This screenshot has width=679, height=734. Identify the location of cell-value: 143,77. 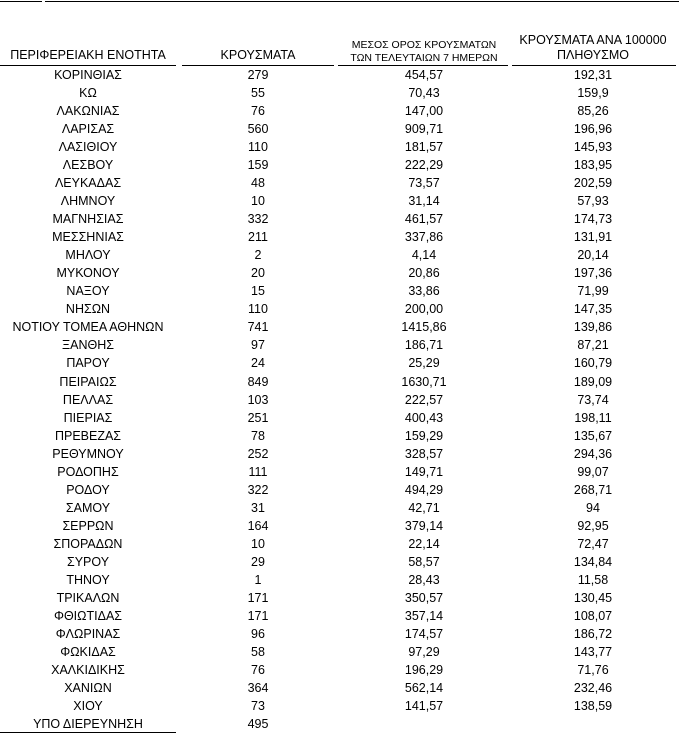
(593, 651).